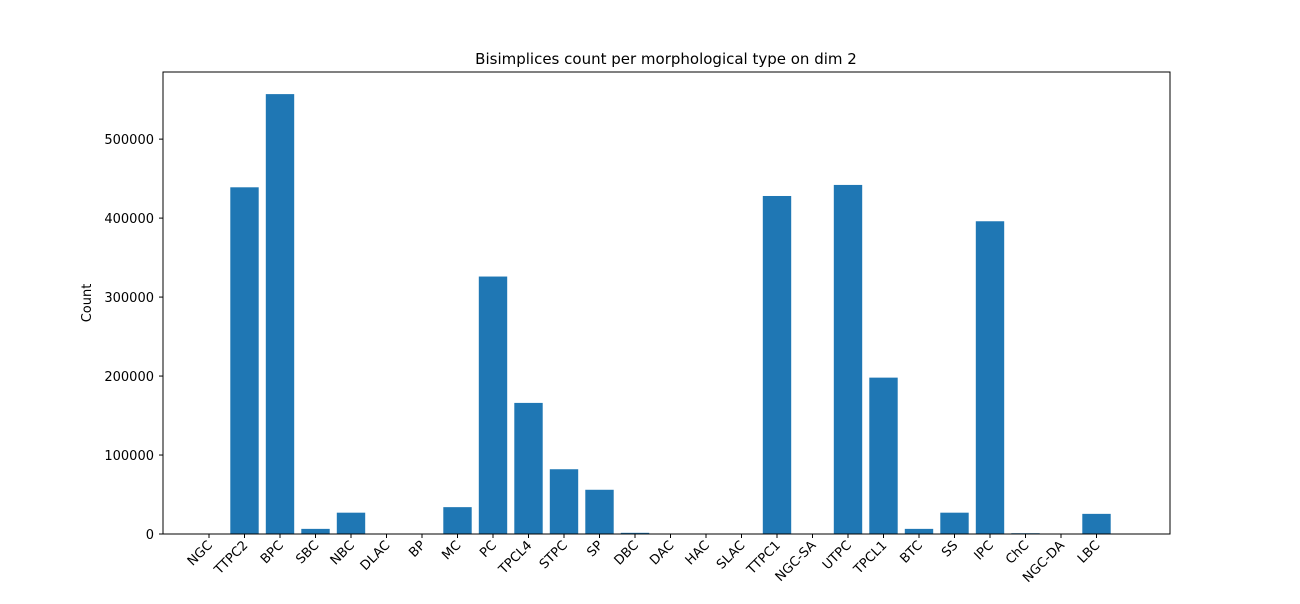  I want to click on y-tick-label: 100000, so click(129, 456).